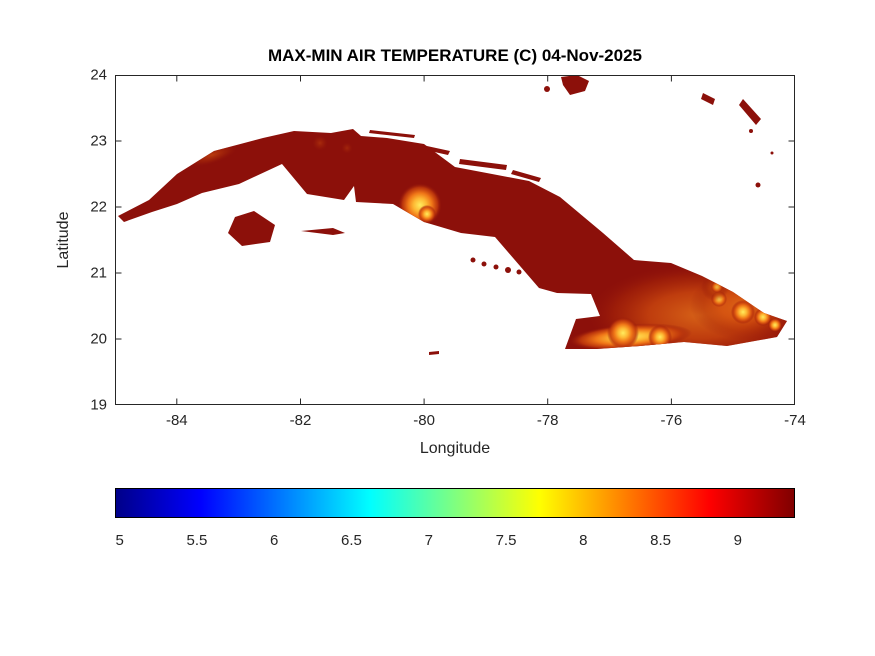  Describe the element at coordinates (98, 75) in the screenshot. I see `y-tick-label: 24` at that location.